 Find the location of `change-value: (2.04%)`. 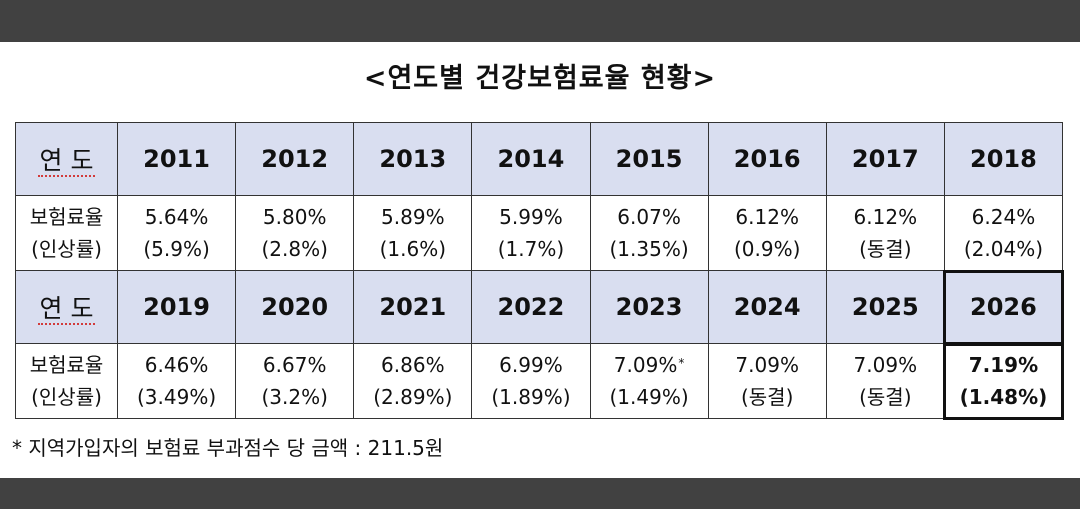

change-value: (2.04%) is located at coordinates (1003, 249).